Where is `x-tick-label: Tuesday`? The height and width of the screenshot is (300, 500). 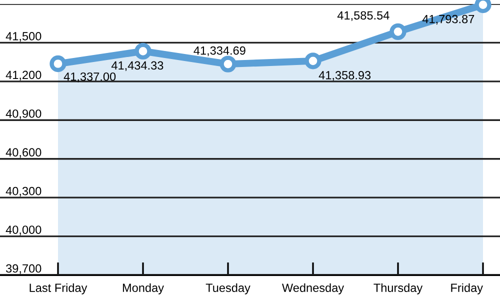
x-tick-label: Tuesday is located at coordinates (228, 288).